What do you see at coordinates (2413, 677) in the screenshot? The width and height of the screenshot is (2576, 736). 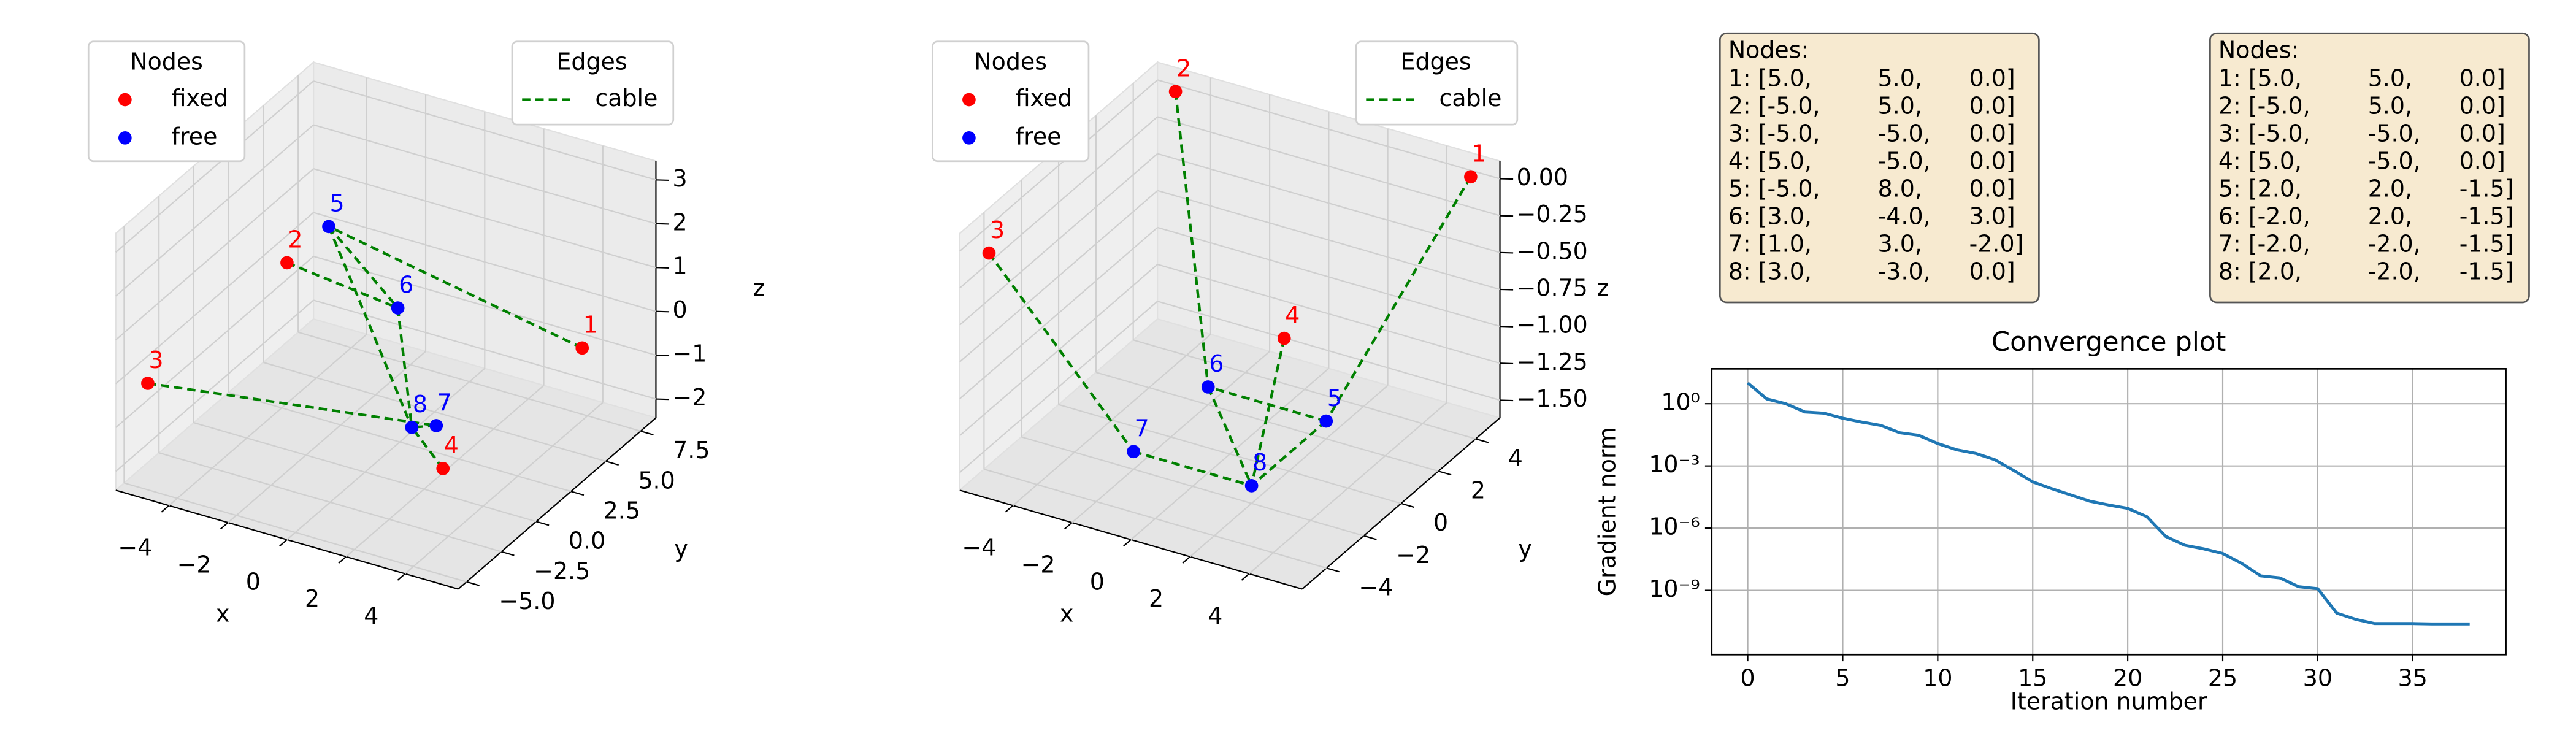 I see `x-tick-label: 35` at bounding box center [2413, 677].